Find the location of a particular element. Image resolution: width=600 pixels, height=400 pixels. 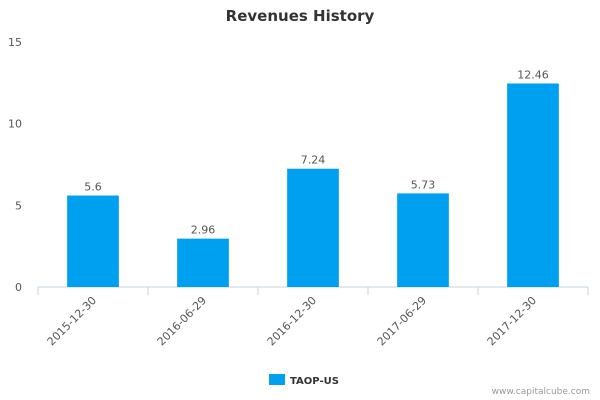

credit-text: www.capitalcube.com is located at coordinates (541, 392).